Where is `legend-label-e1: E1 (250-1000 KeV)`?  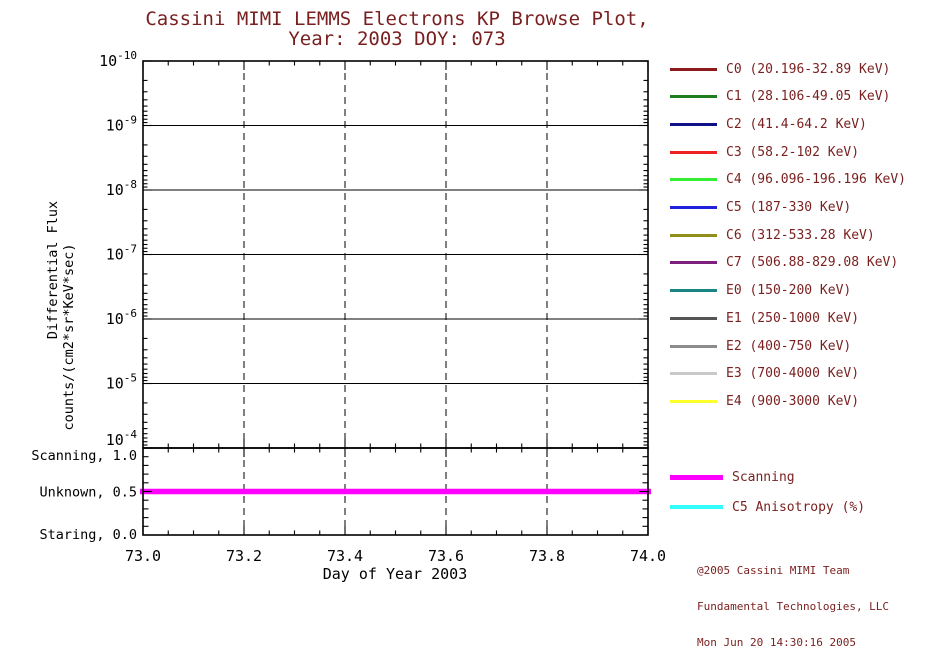 legend-label-e1: E1 (250-1000 KeV) is located at coordinates (793, 318).